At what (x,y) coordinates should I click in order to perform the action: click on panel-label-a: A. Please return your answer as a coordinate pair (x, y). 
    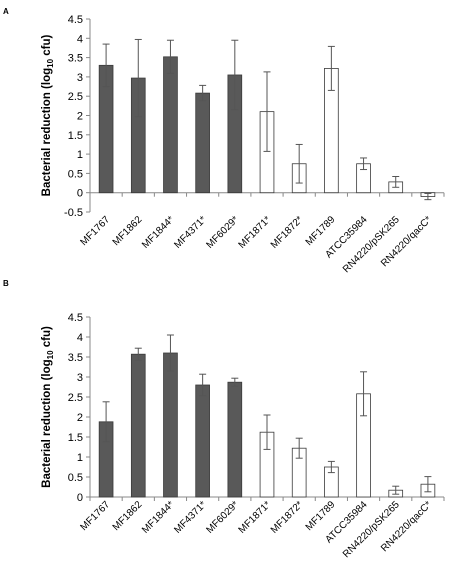
    Looking at the image, I should click on (6, 11).